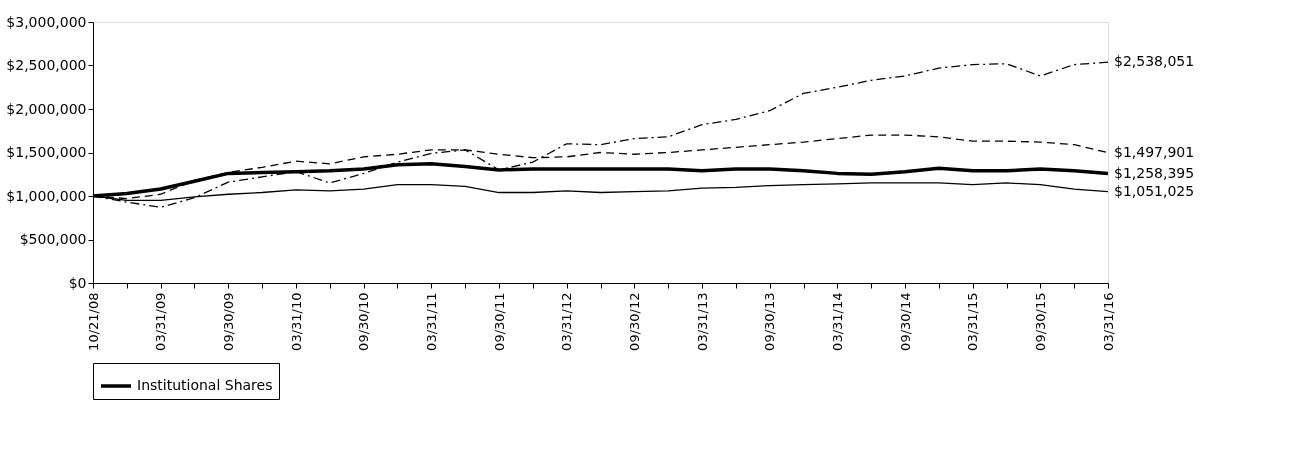 Image resolution: width=1297 pixels, height=455 pixels. I want to click on data-label: $1,051,025, so click(1154, 190).